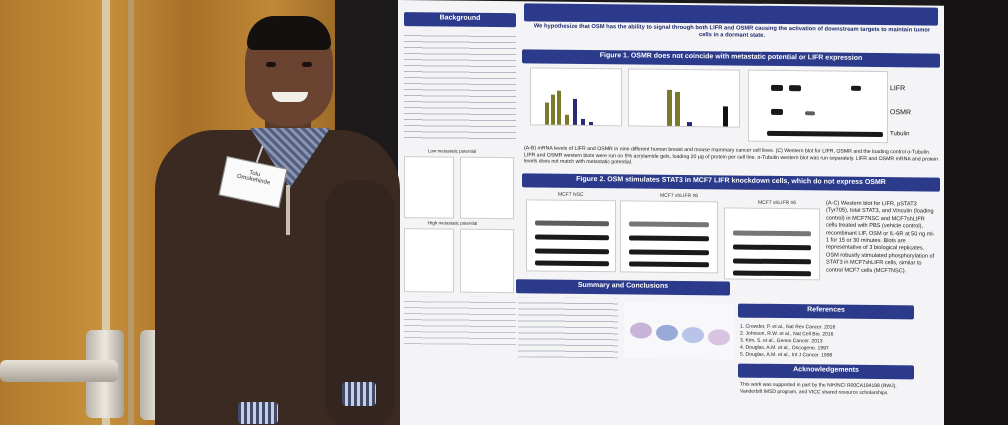 The image size is (1008, 425). What do you see at coordinates (576, 97) in the screenshot?
I see `figure1-chart-a` at bounding box center [576, 97].